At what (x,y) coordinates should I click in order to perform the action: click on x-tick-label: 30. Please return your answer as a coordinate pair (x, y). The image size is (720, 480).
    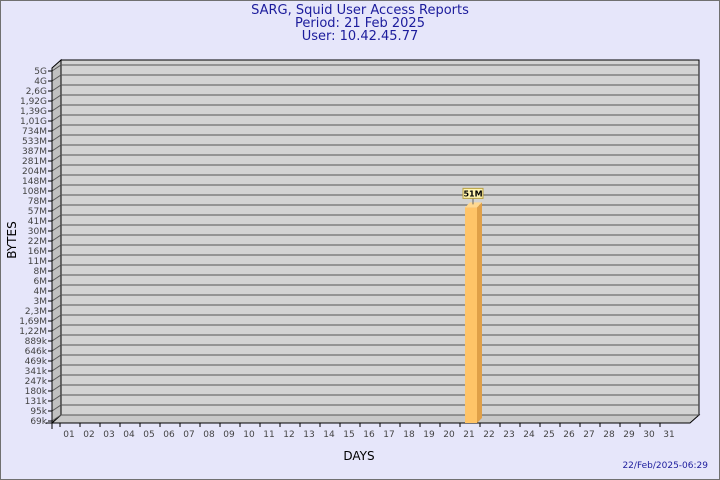
    Looking at the image, I should click on (649, 435).